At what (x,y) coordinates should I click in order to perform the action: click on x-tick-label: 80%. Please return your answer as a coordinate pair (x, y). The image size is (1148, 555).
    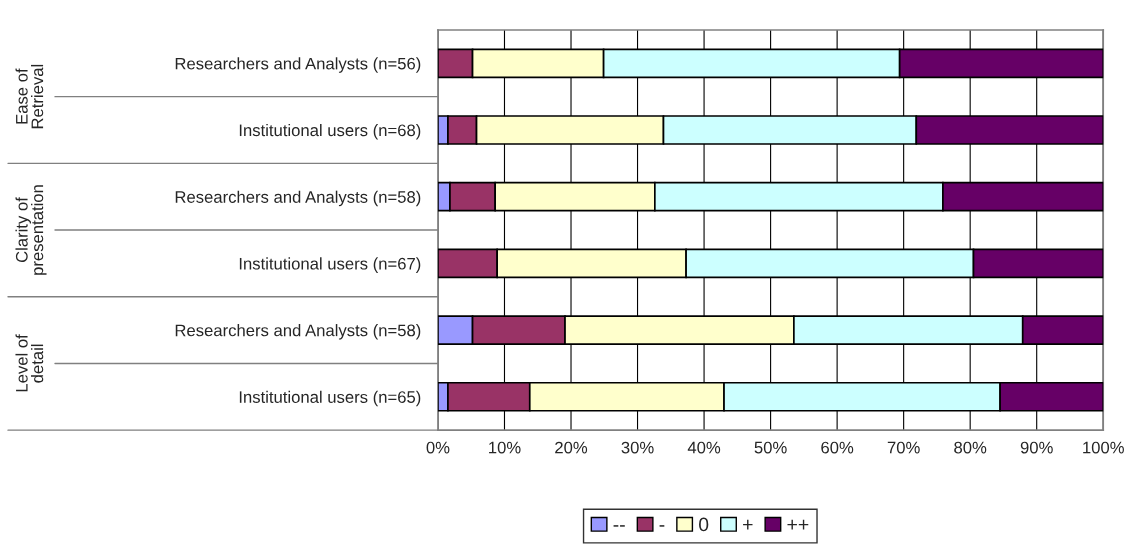
    Looking at the image, I should click on (970, 447).